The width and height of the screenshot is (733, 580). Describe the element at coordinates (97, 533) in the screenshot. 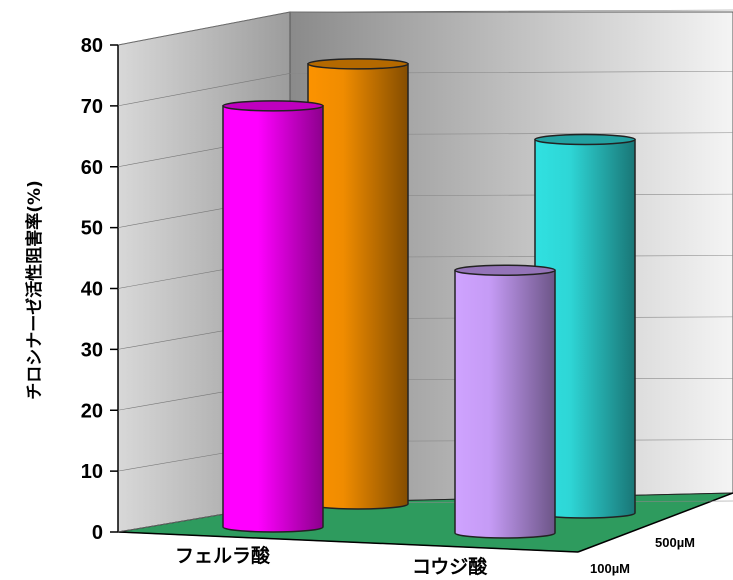

I see `y-tick-label: 0` at that location.